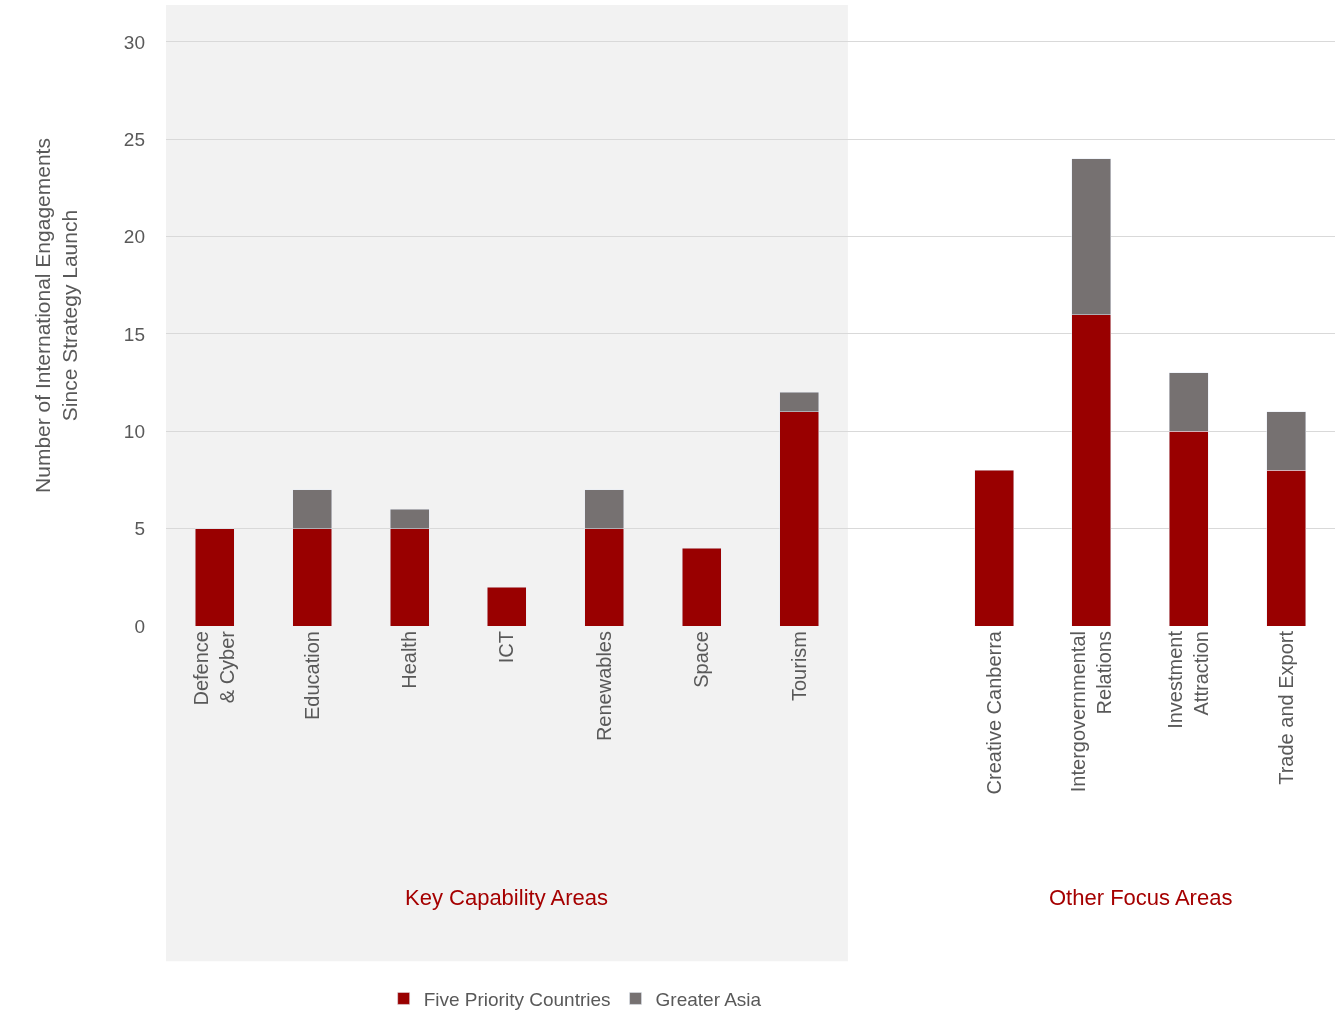  I want to click on x-tick-label: Investment Attraction, so click(1188, 679).